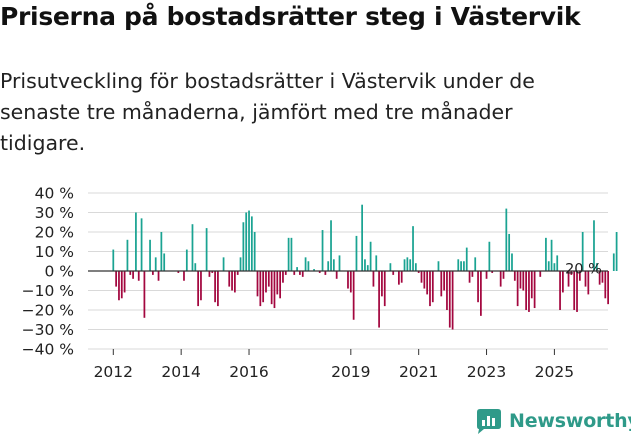 This screenshot has width=631, height=439. I want to click on x-axis-tick-labels: 2012 2014 2016 2019 2021 2023 2025, so click(334, 365).